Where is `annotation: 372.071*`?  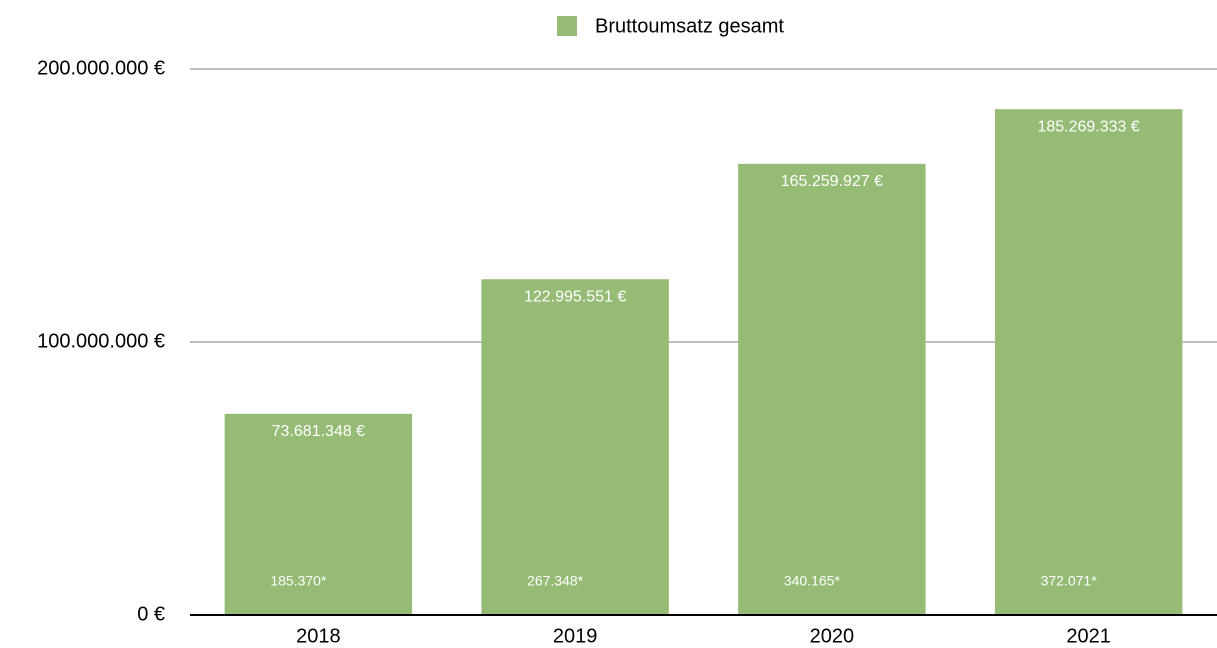 annotation: 372.071* is located at coordinates (1069, 581).